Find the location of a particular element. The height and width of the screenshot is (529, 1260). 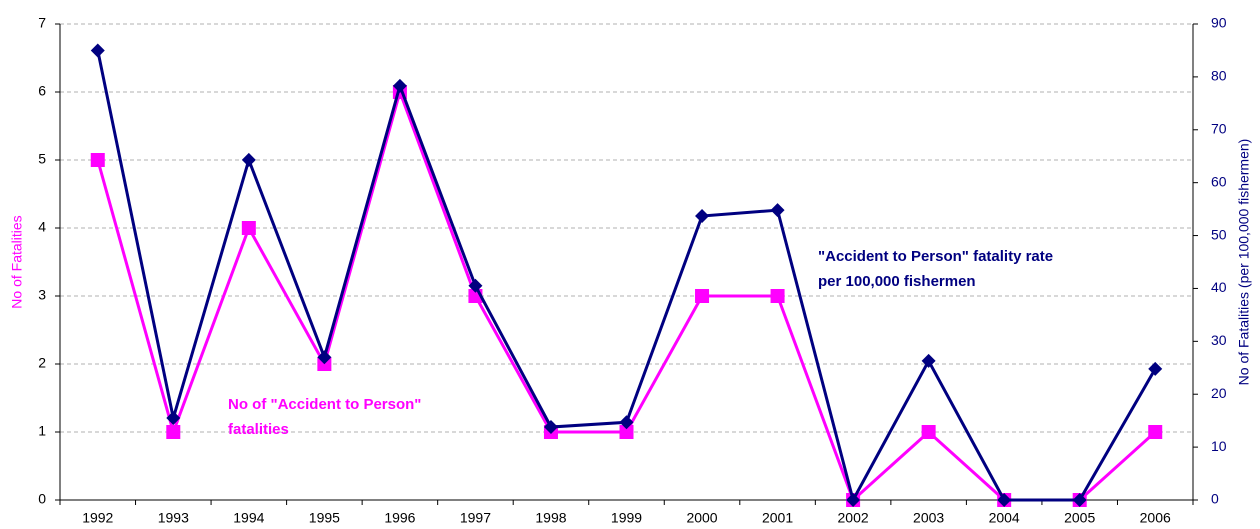

x-tick-label: 1996 is located at coordinates (399, 518).